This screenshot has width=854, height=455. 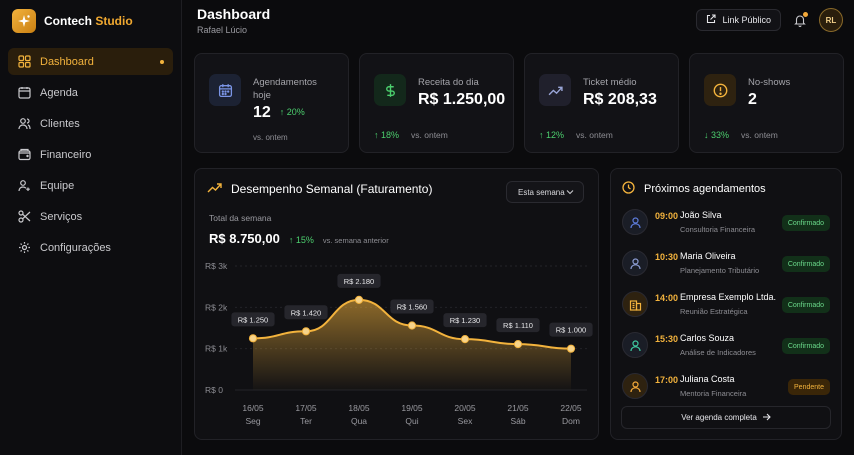 I want to click on users-icon, so click(x=24, y=124).